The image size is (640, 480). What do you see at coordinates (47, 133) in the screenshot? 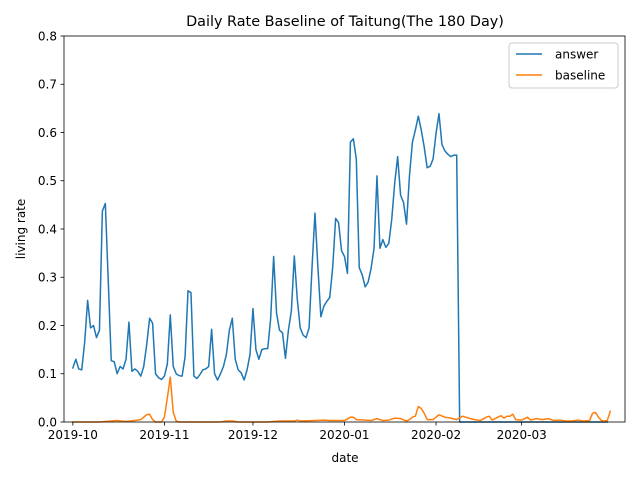
I see `y-tick-label: 0.6` at bounding box center [47, 133].